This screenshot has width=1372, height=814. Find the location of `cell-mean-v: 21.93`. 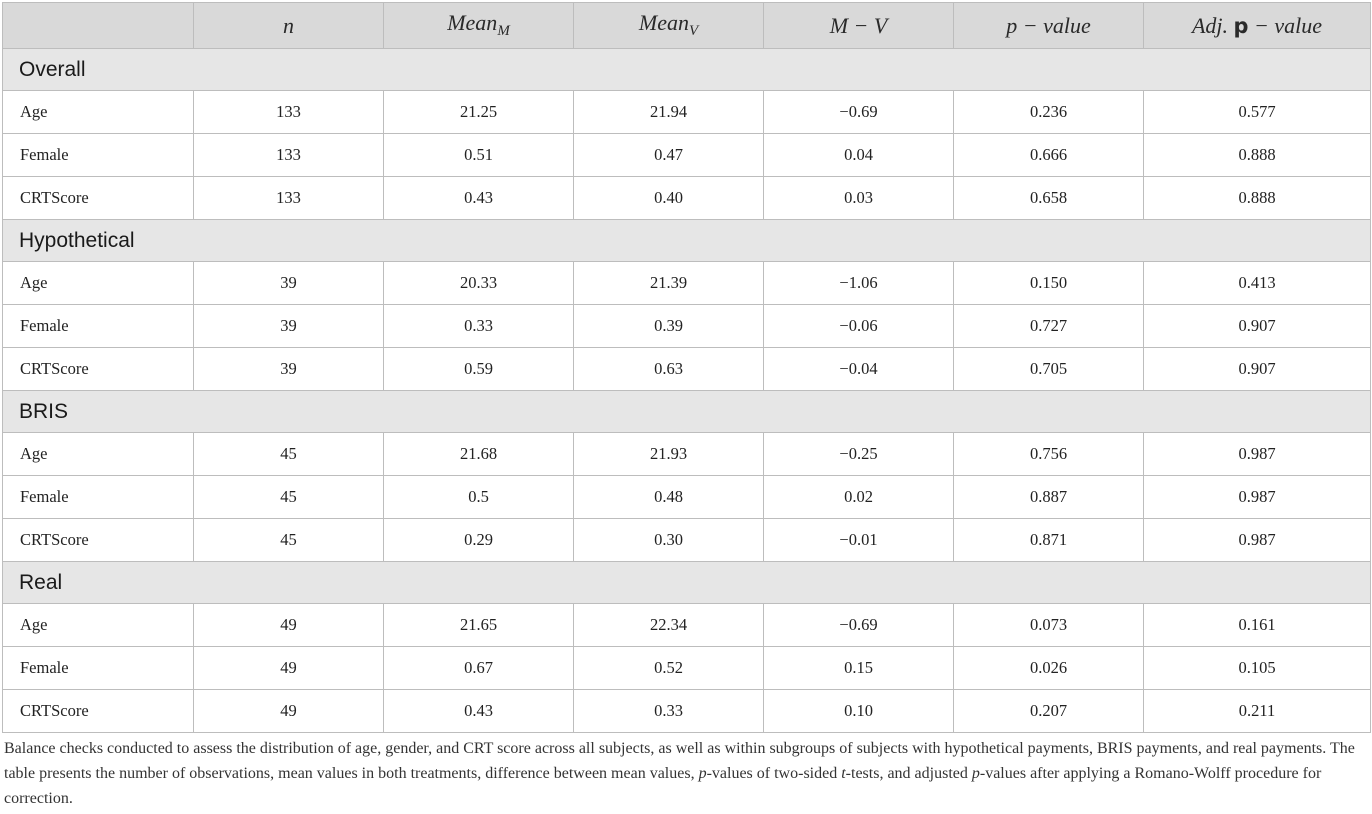

cell-mean-v: 21.93 is located at coordinates (668, 454).